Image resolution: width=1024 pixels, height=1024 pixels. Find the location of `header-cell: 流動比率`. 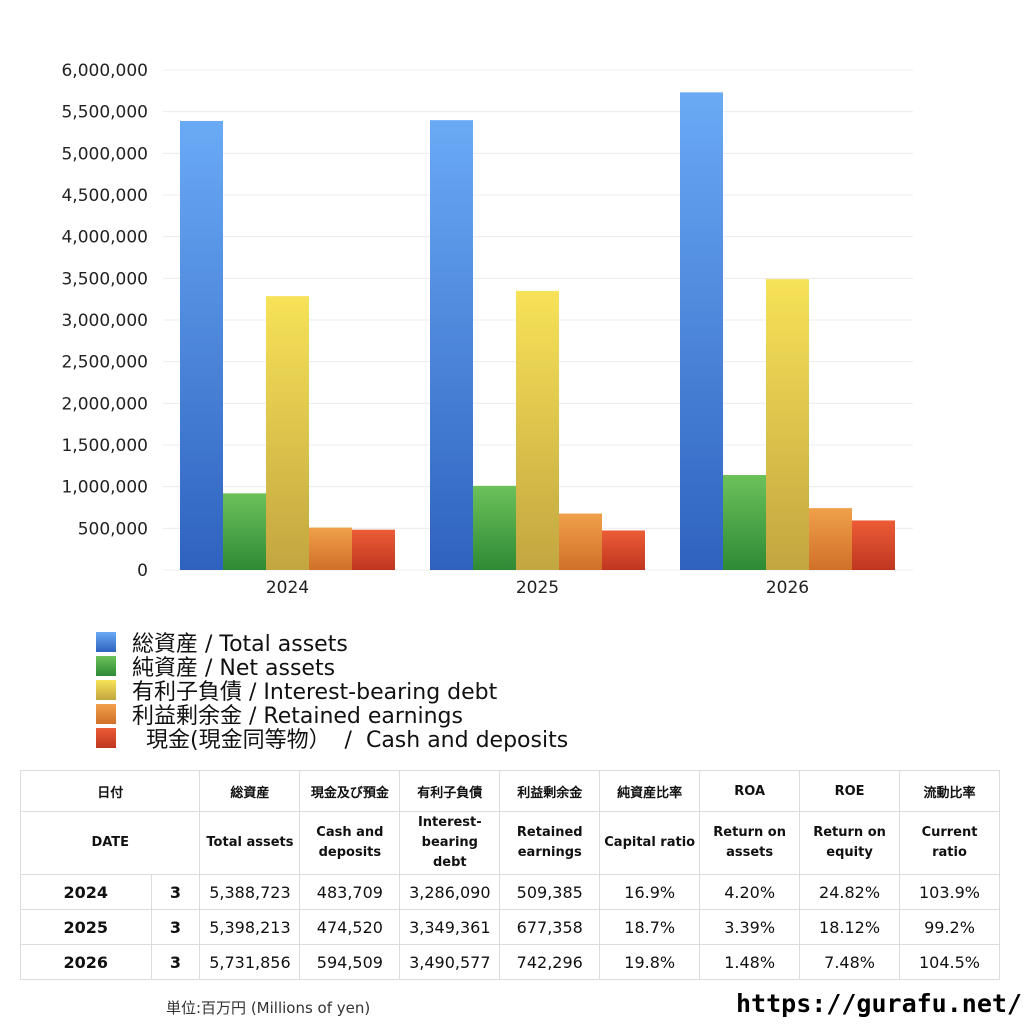

header-cell: 流動比率 is located at coordinates (949, 791).